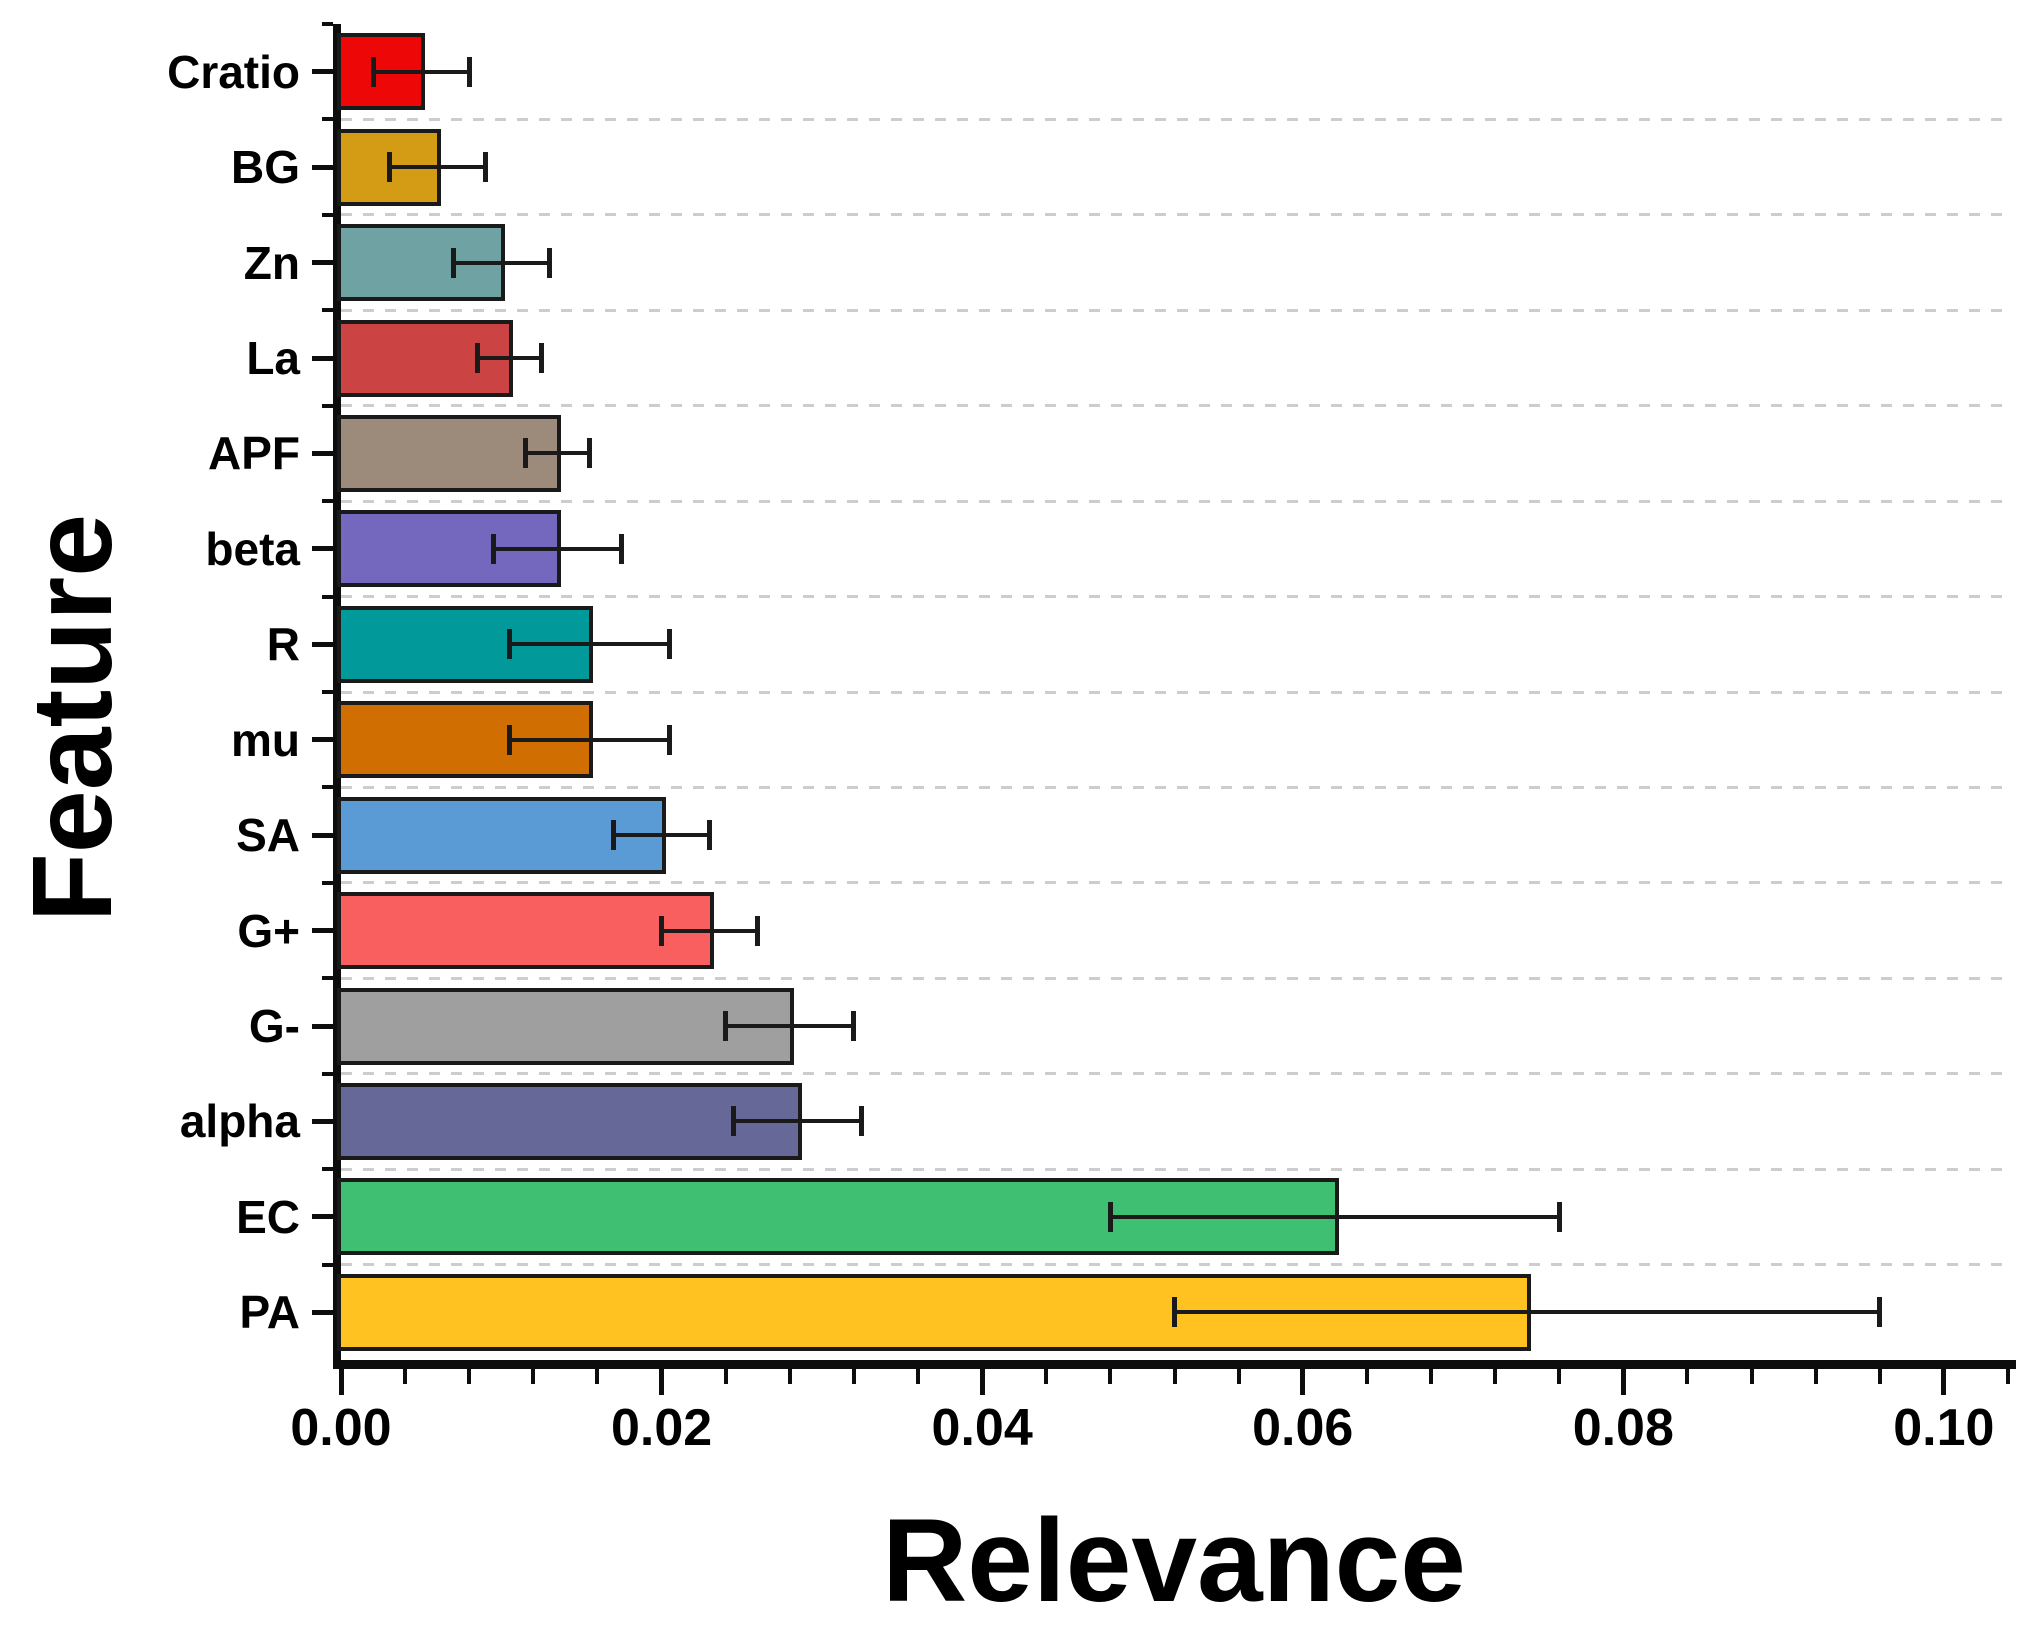 The height and width of the screenshot is (1633, 2024). I want to click on x-tick-label-0.06: 0.06, so click(1303, 1428).